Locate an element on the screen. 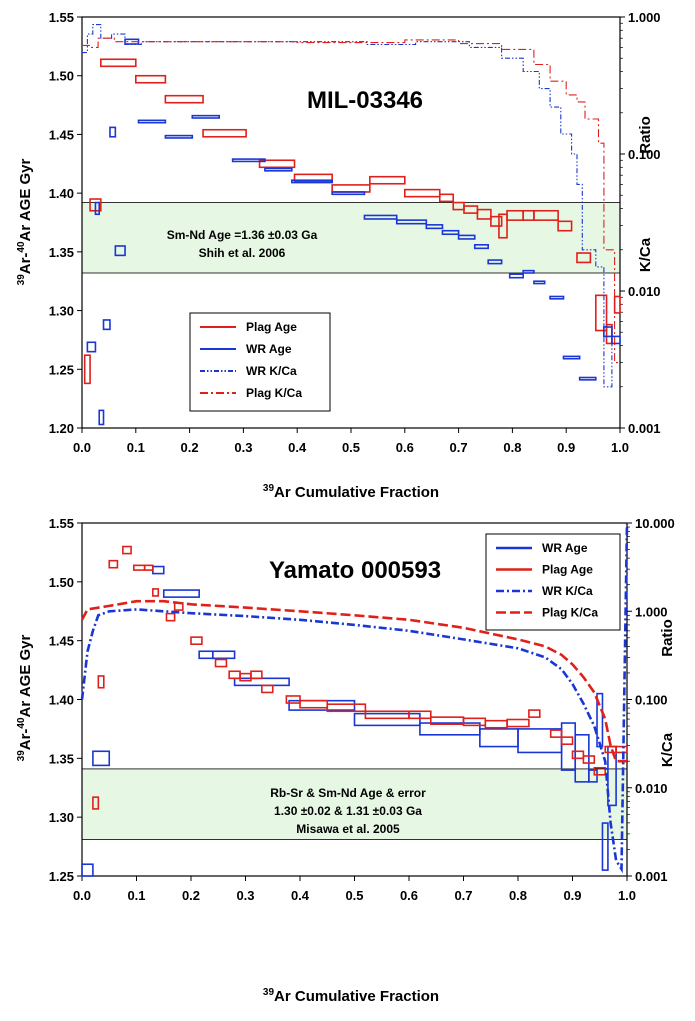 The width and height of the screenshot is (695, 1021). x-tick-label: 0.1 is located at coordinates (136, 895).